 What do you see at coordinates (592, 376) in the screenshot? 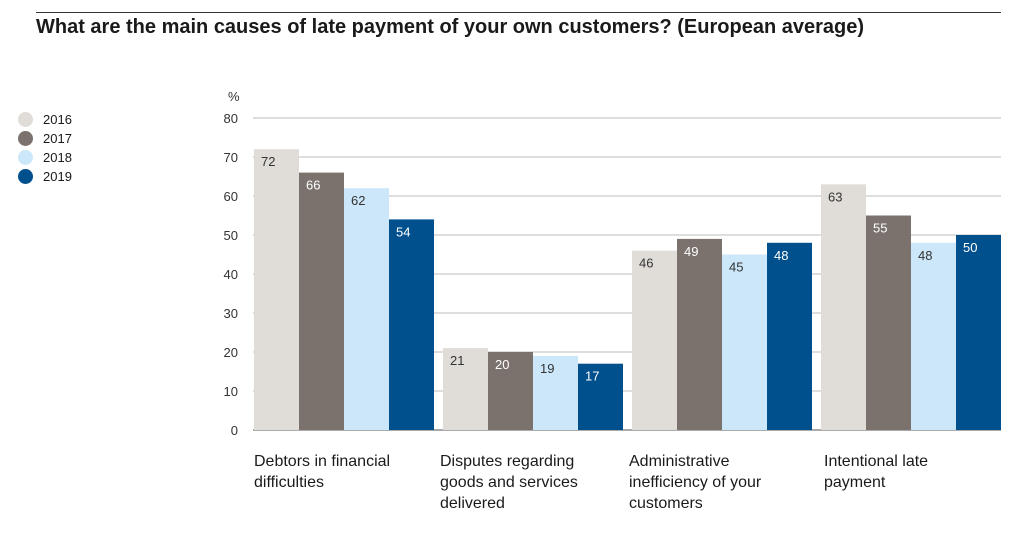
I see `data-label: 17` at bounding box center [592, 376].